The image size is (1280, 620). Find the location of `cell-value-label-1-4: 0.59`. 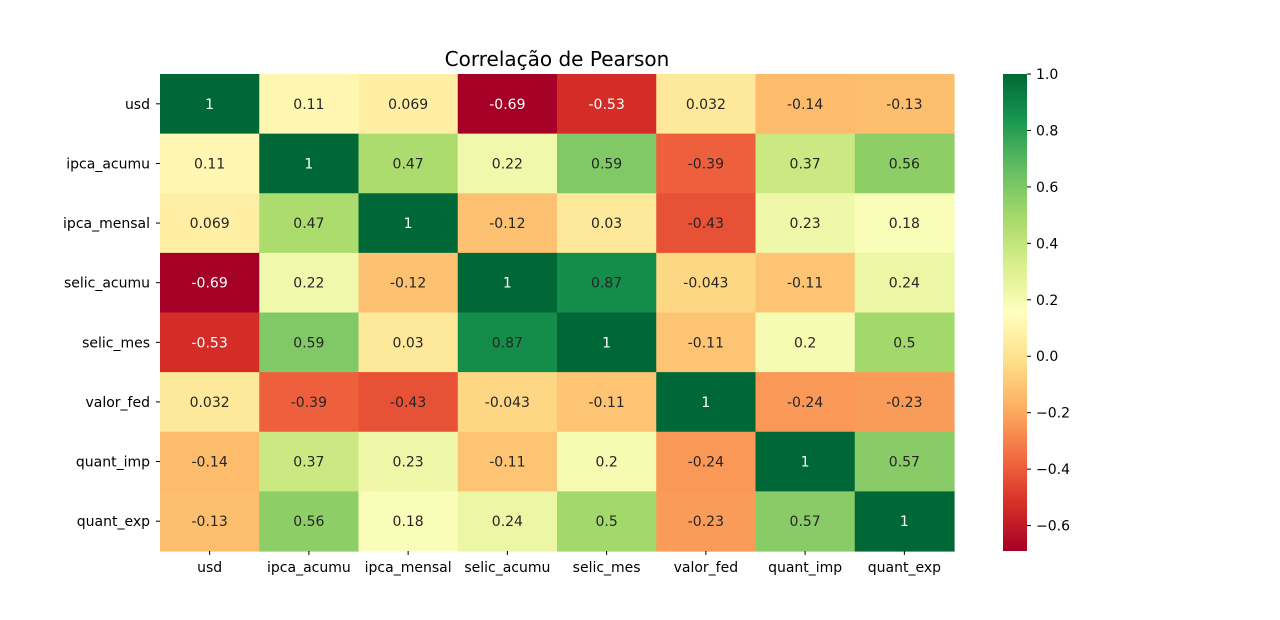

cell-value-label-1-4: 0.59 is located at coordinates (606, 164).